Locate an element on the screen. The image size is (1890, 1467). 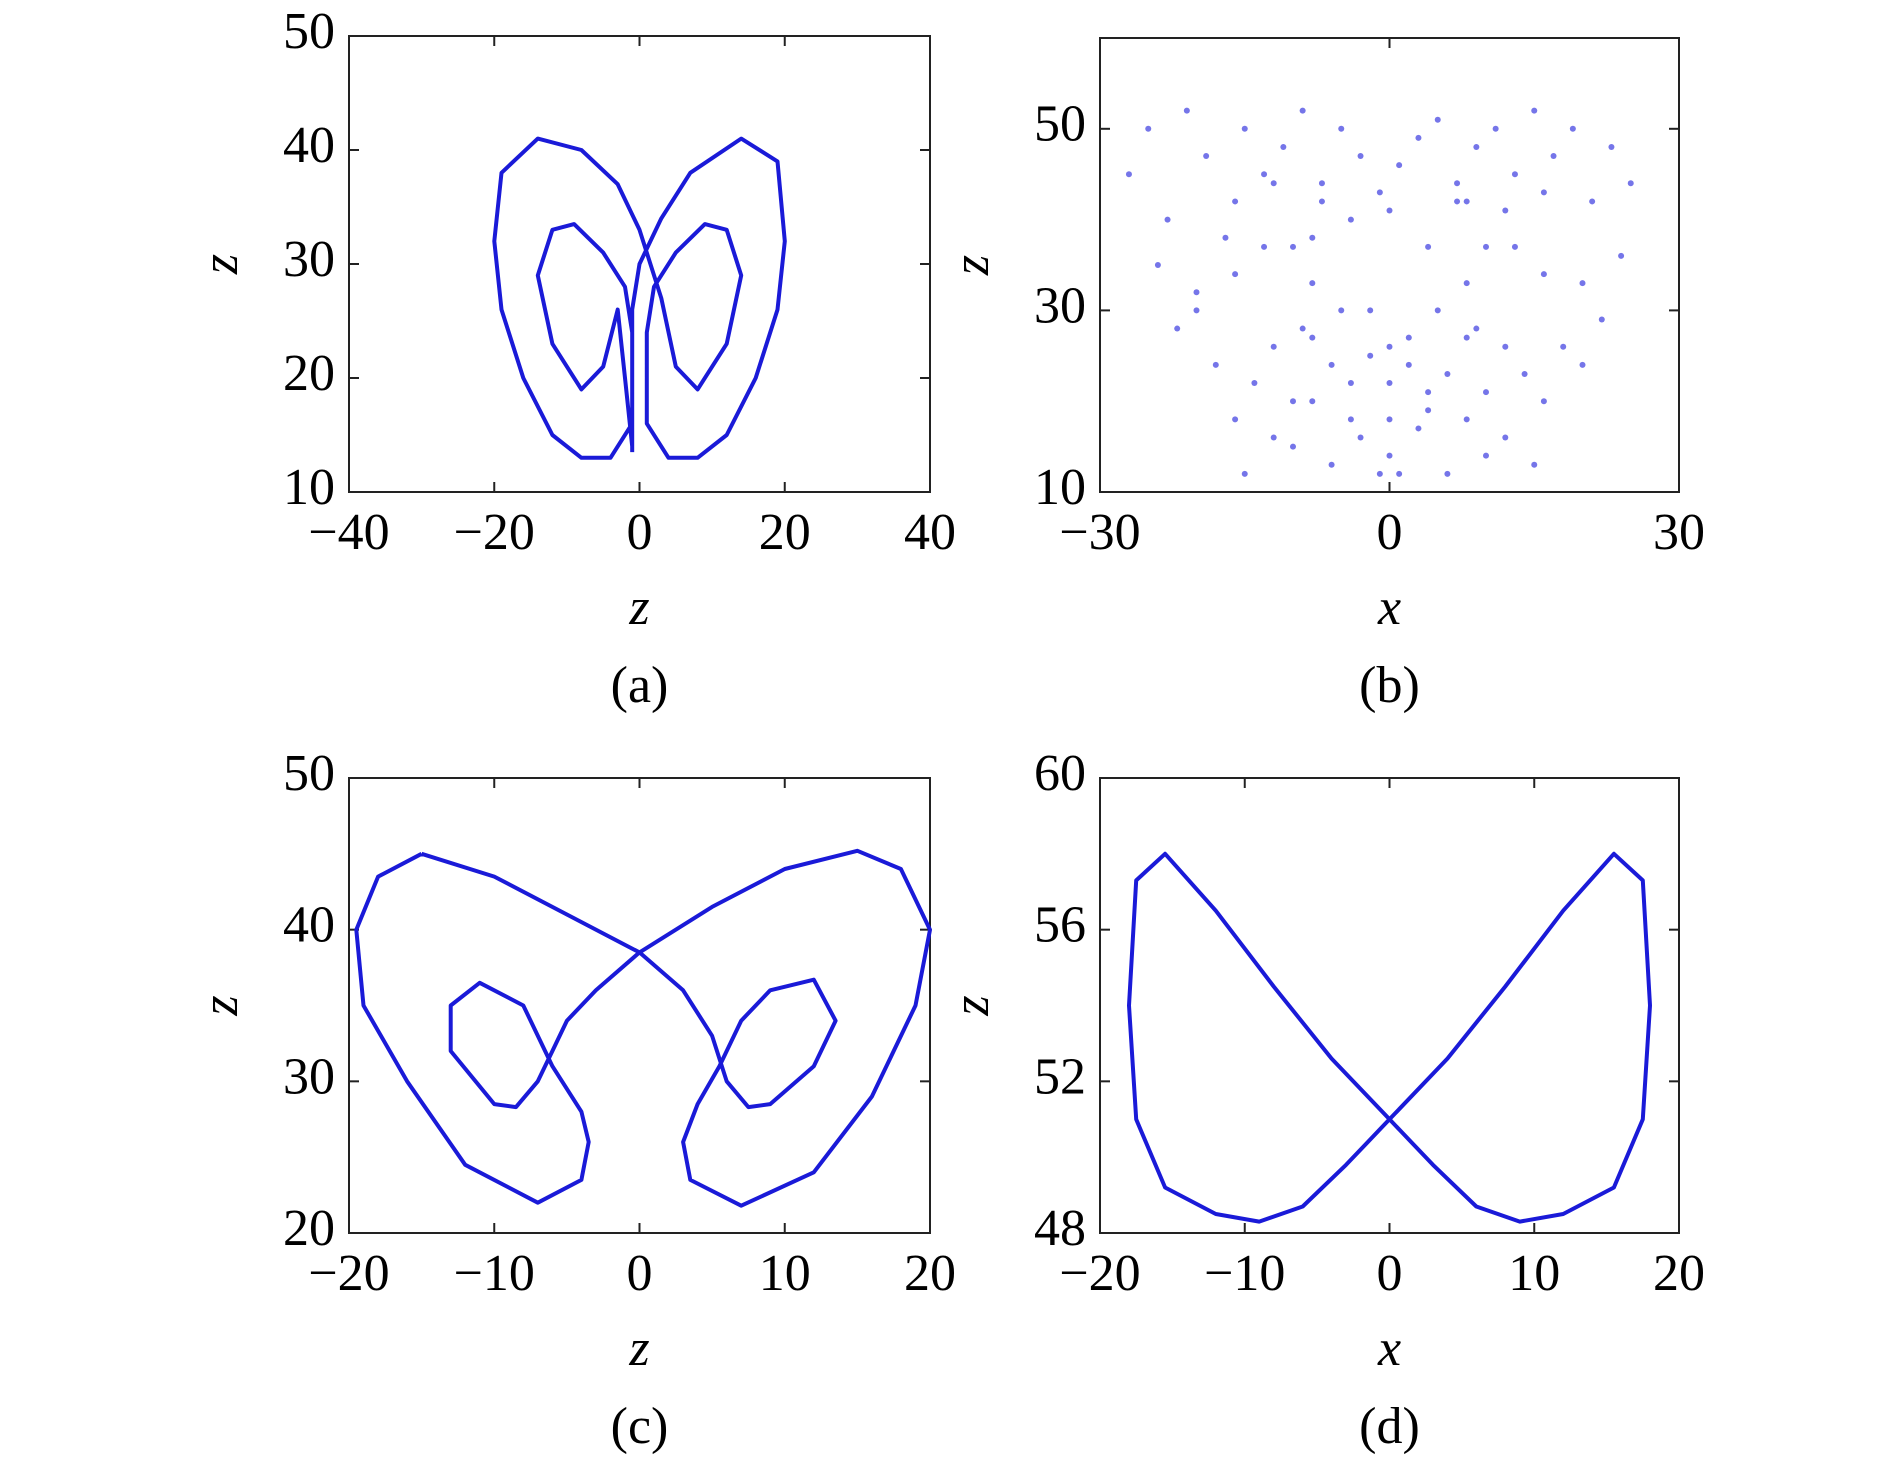
y-tick-label: 56 is located at coordinates (1060, 925).